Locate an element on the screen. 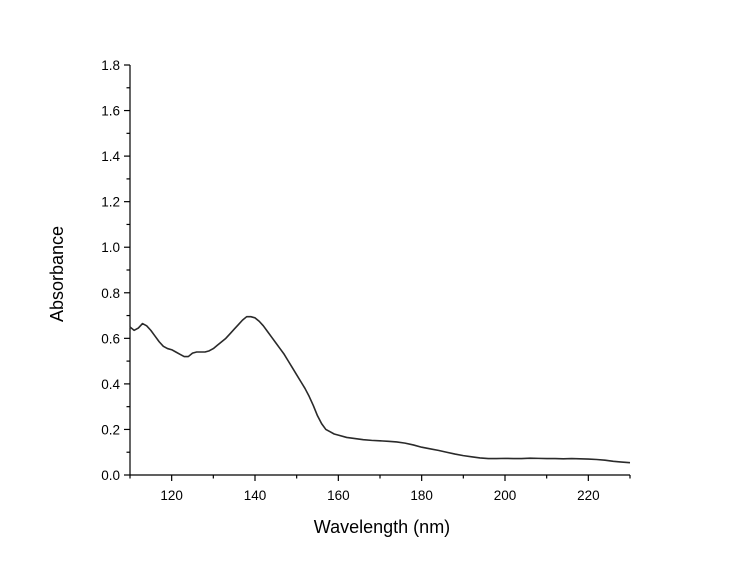  y-tick-label: 1.2 is located at coordinates (110, 202).